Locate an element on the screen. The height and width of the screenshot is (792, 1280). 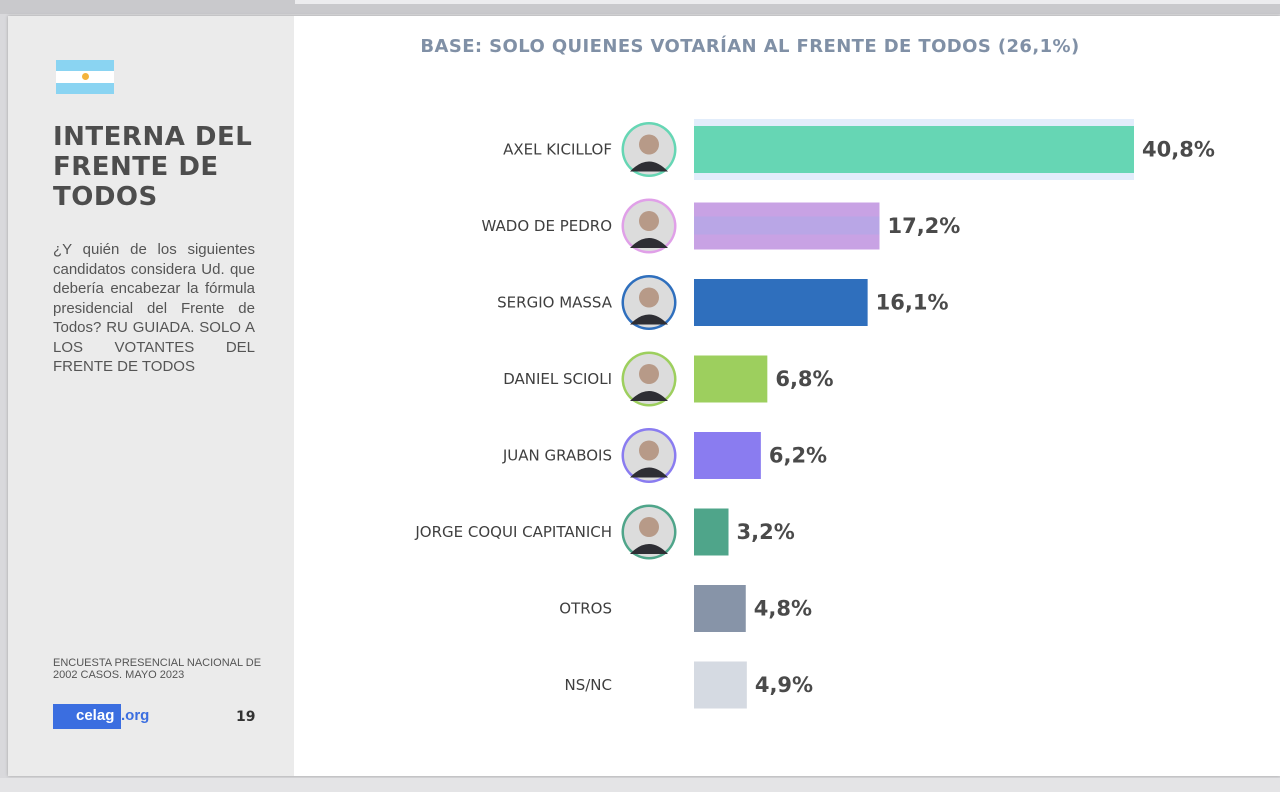
bar-ns-nc is located at coordinates (720, 685).